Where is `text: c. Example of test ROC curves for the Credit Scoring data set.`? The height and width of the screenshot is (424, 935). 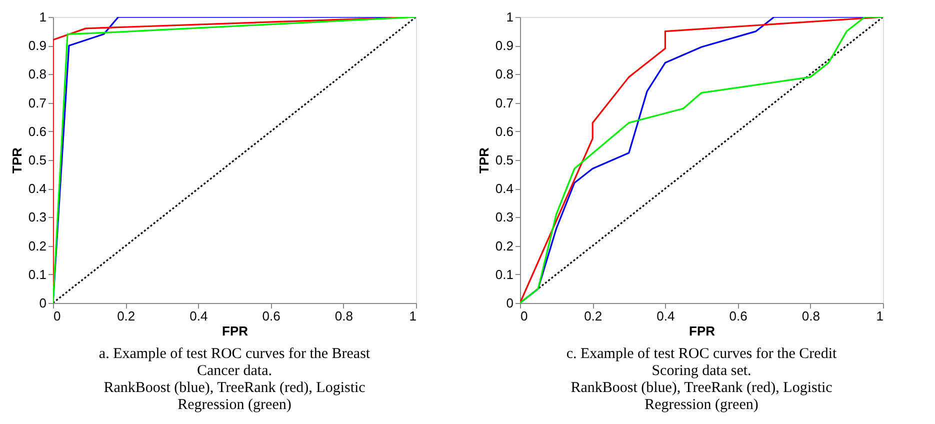 text: c. Example of test ROC curves for the Credit Scoring data set. is located at coordinates (702, 362).